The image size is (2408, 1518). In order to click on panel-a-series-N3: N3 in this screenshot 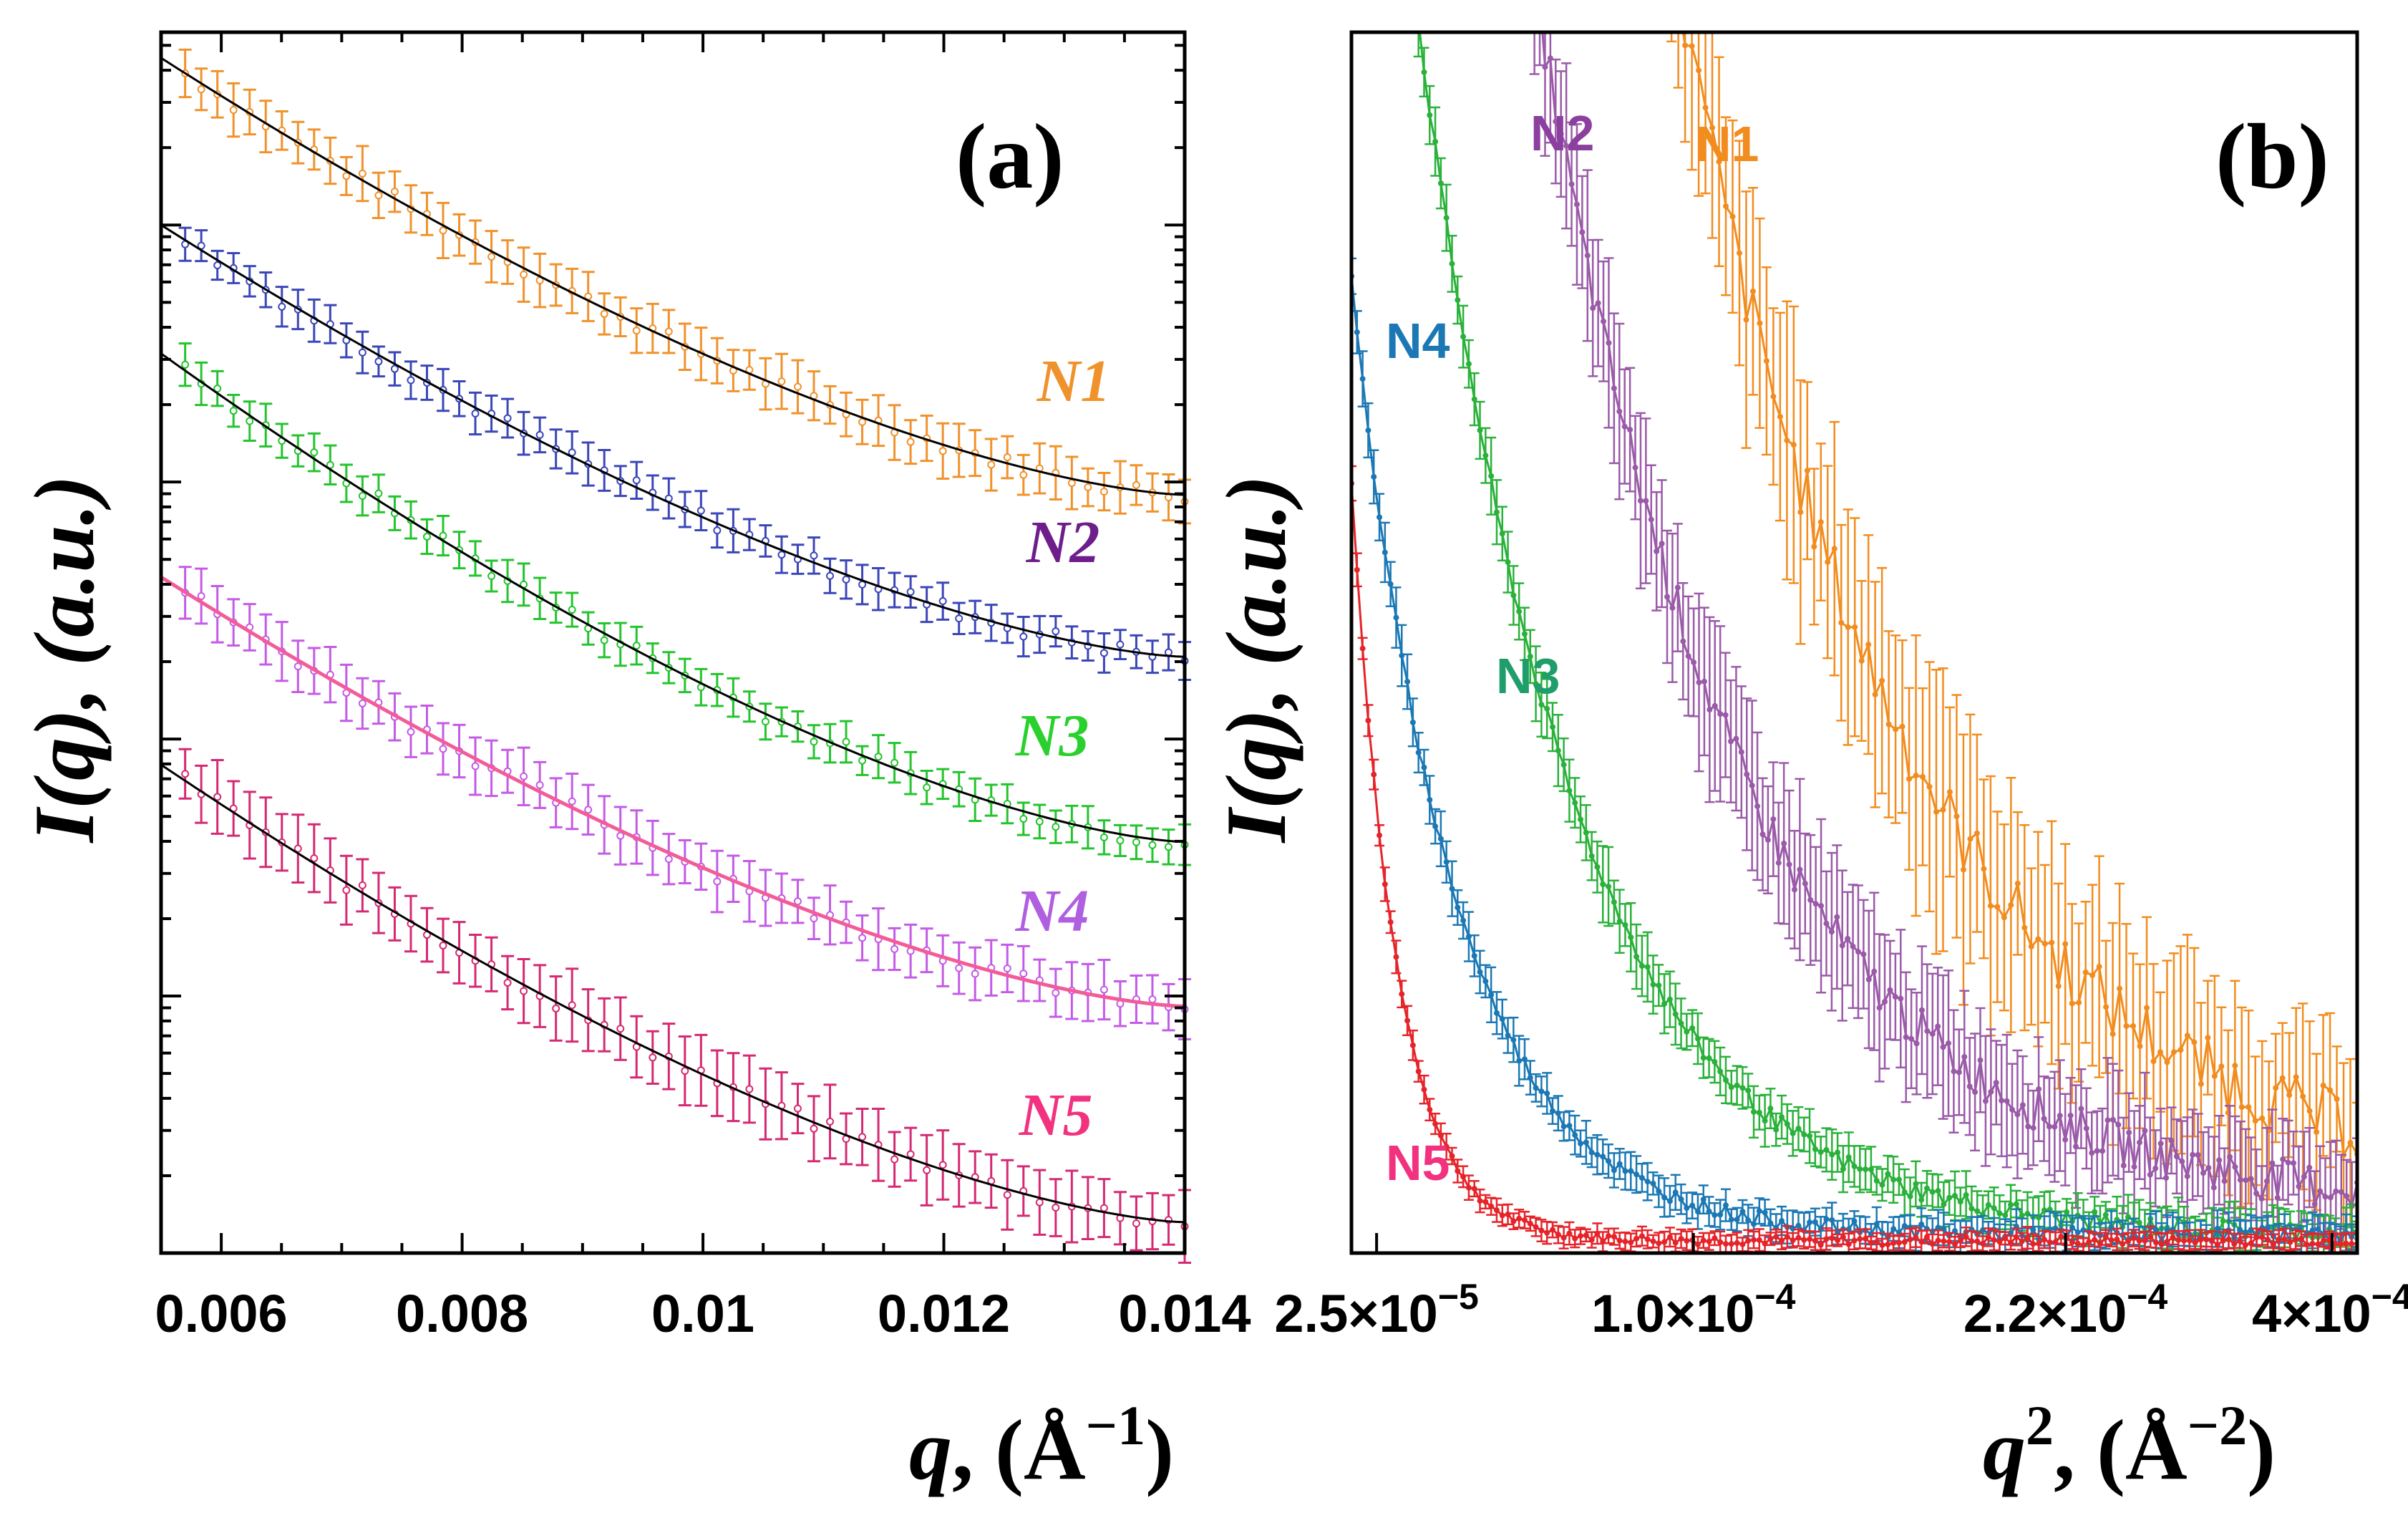, I will do `click(676, 604)`.